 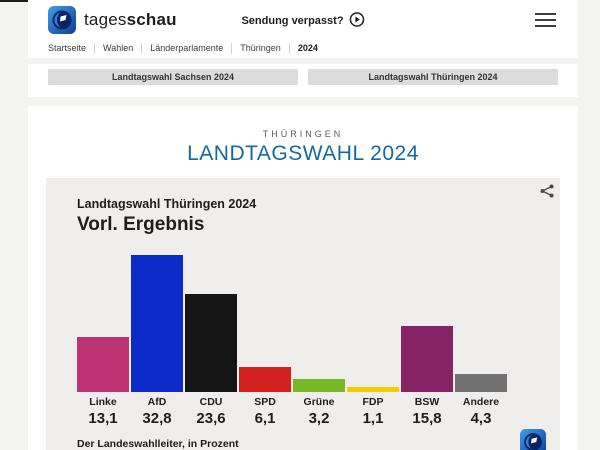 I want to click on bar-column-fdp: FDP 1,1, so click(x=373, y=341).